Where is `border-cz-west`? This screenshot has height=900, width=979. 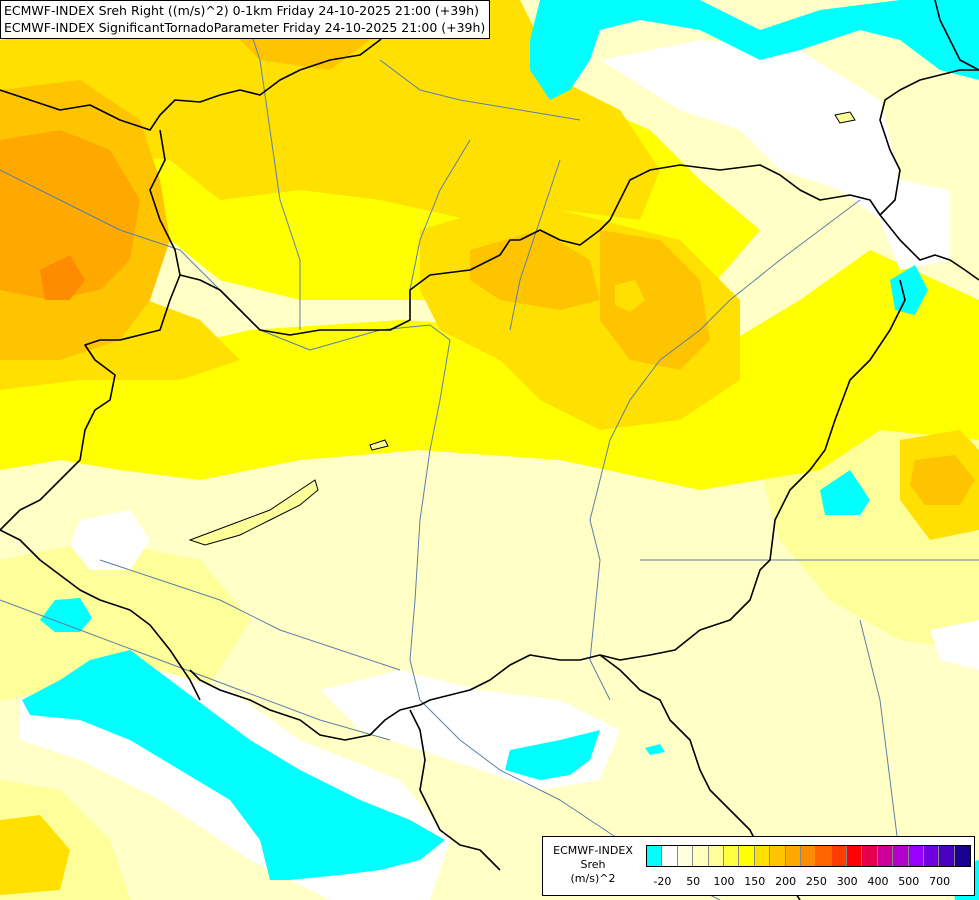
border-cz-west is located at coordinates (90, 330).